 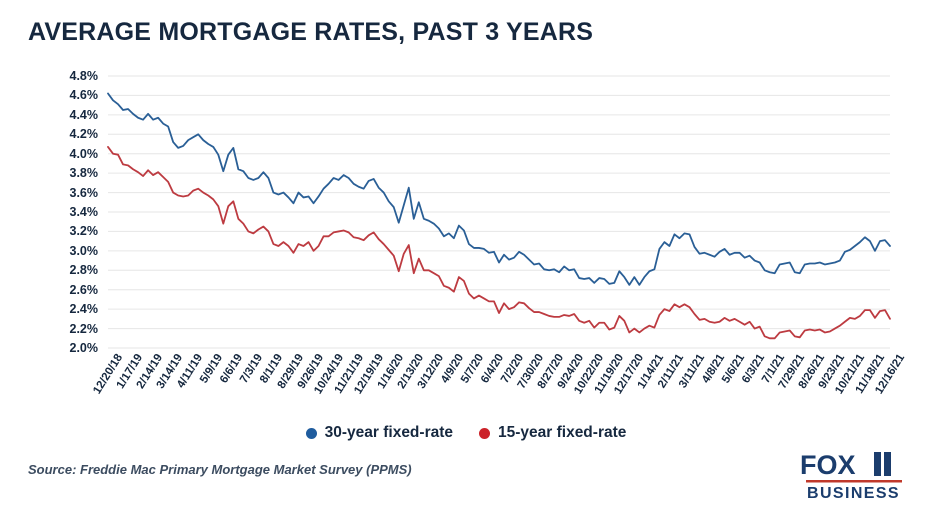 I want to click on y-axis-tick: 3.0%, so click(x=84, y=250).